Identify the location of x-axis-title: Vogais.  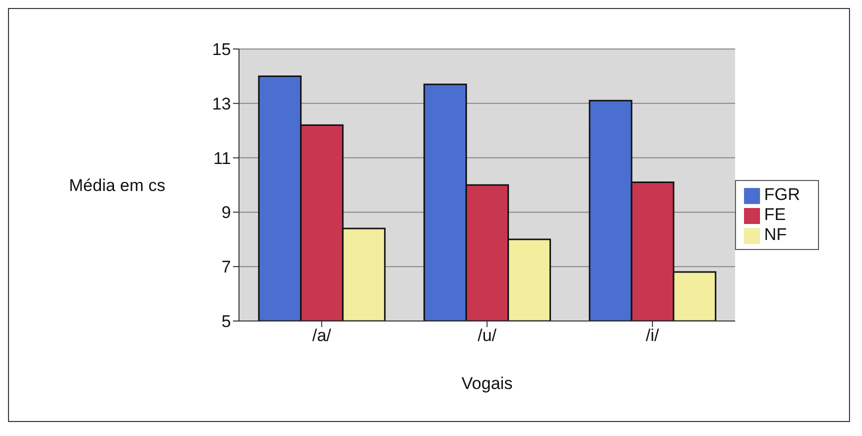
(487, 383).